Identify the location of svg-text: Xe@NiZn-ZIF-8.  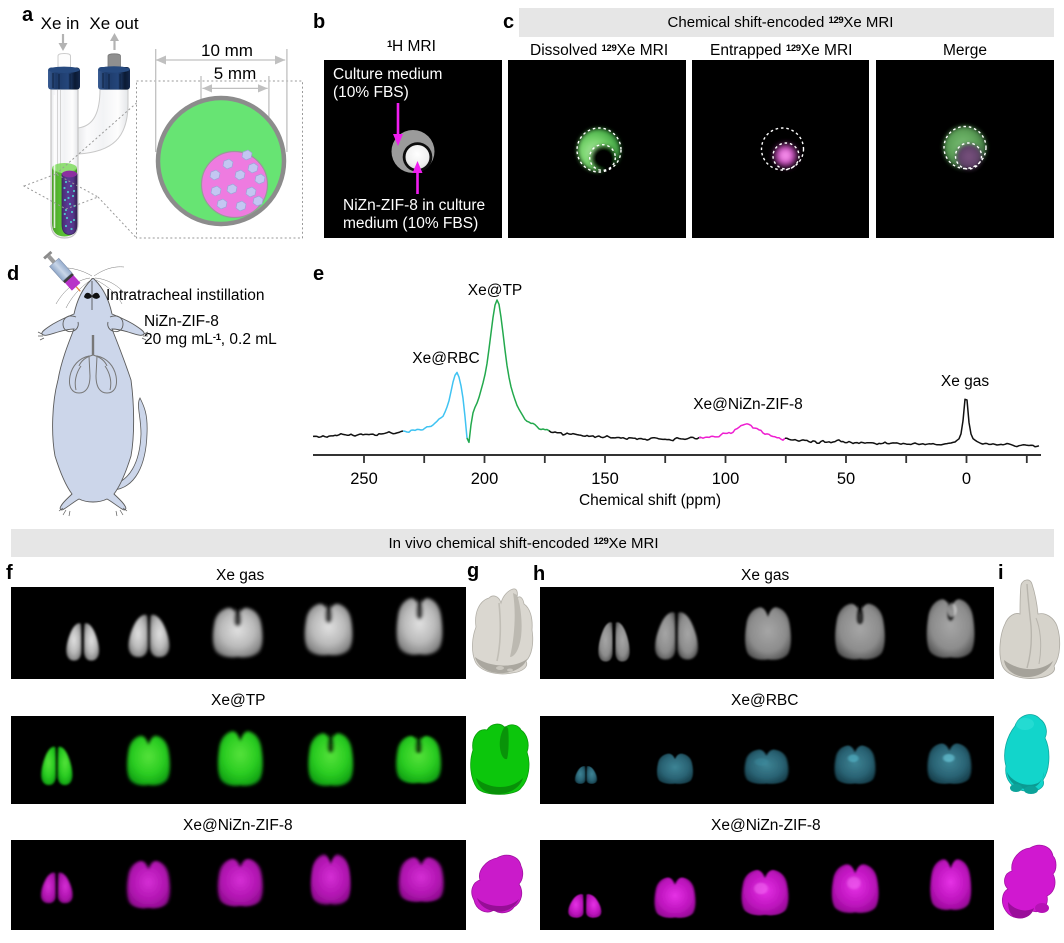
(748, 404).